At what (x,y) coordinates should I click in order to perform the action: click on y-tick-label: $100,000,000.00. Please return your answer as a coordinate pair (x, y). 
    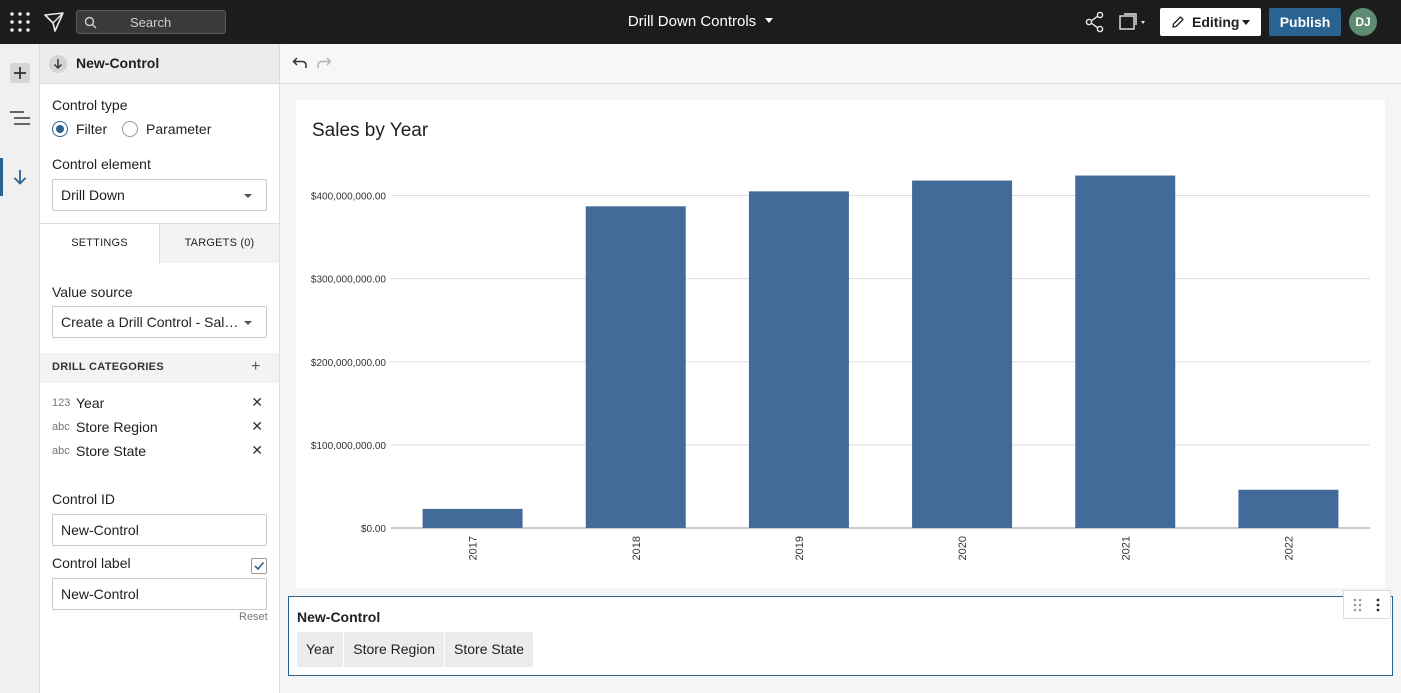
    Looking at the image, I should click on (349, 446).